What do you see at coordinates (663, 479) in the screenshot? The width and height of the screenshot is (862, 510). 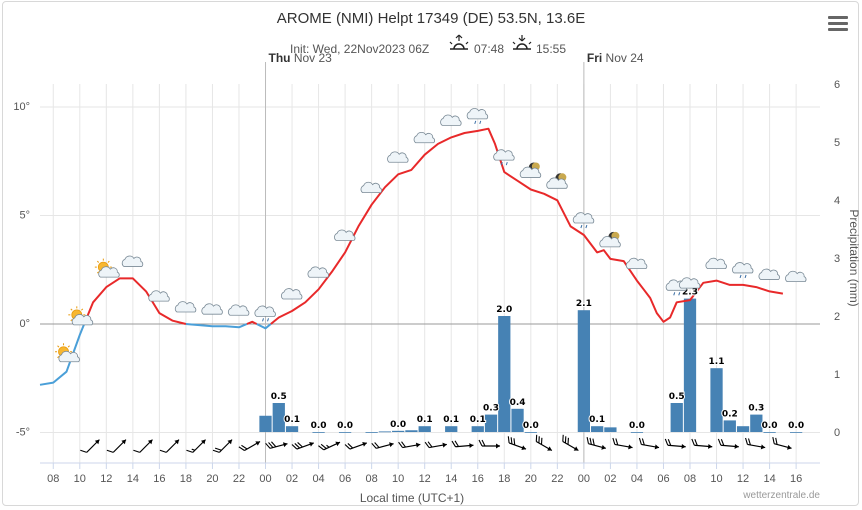 I see `x-tick-label: 06` at bounding box center [663, 479].